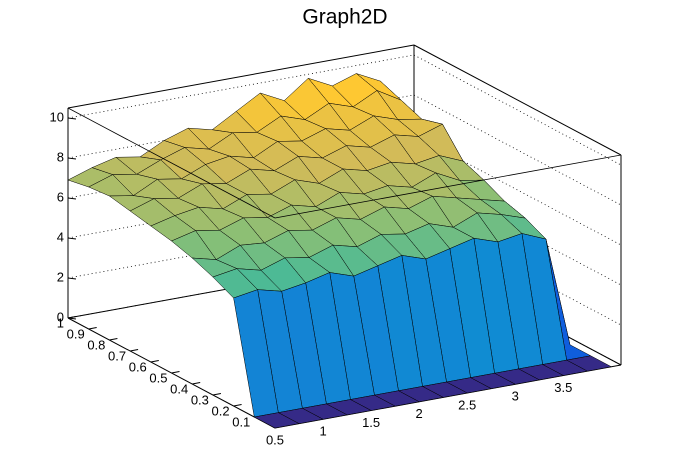 The width and height of the screenshot is (696, 472). I want to click on surface-cell, so click(276, 420).